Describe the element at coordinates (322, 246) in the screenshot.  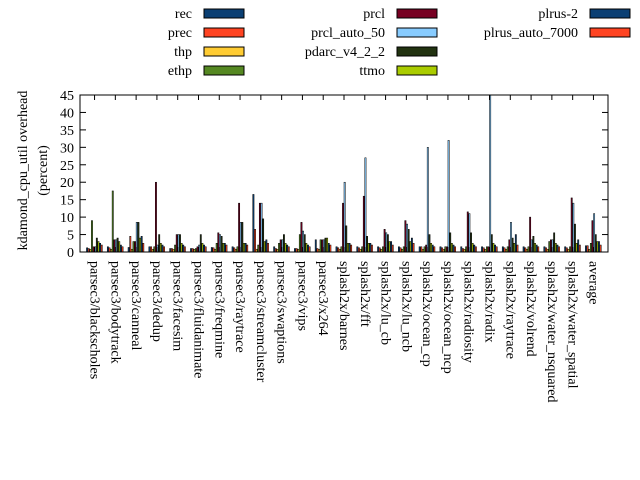
I see `bar-prcl-parsec3-x264` at that location.